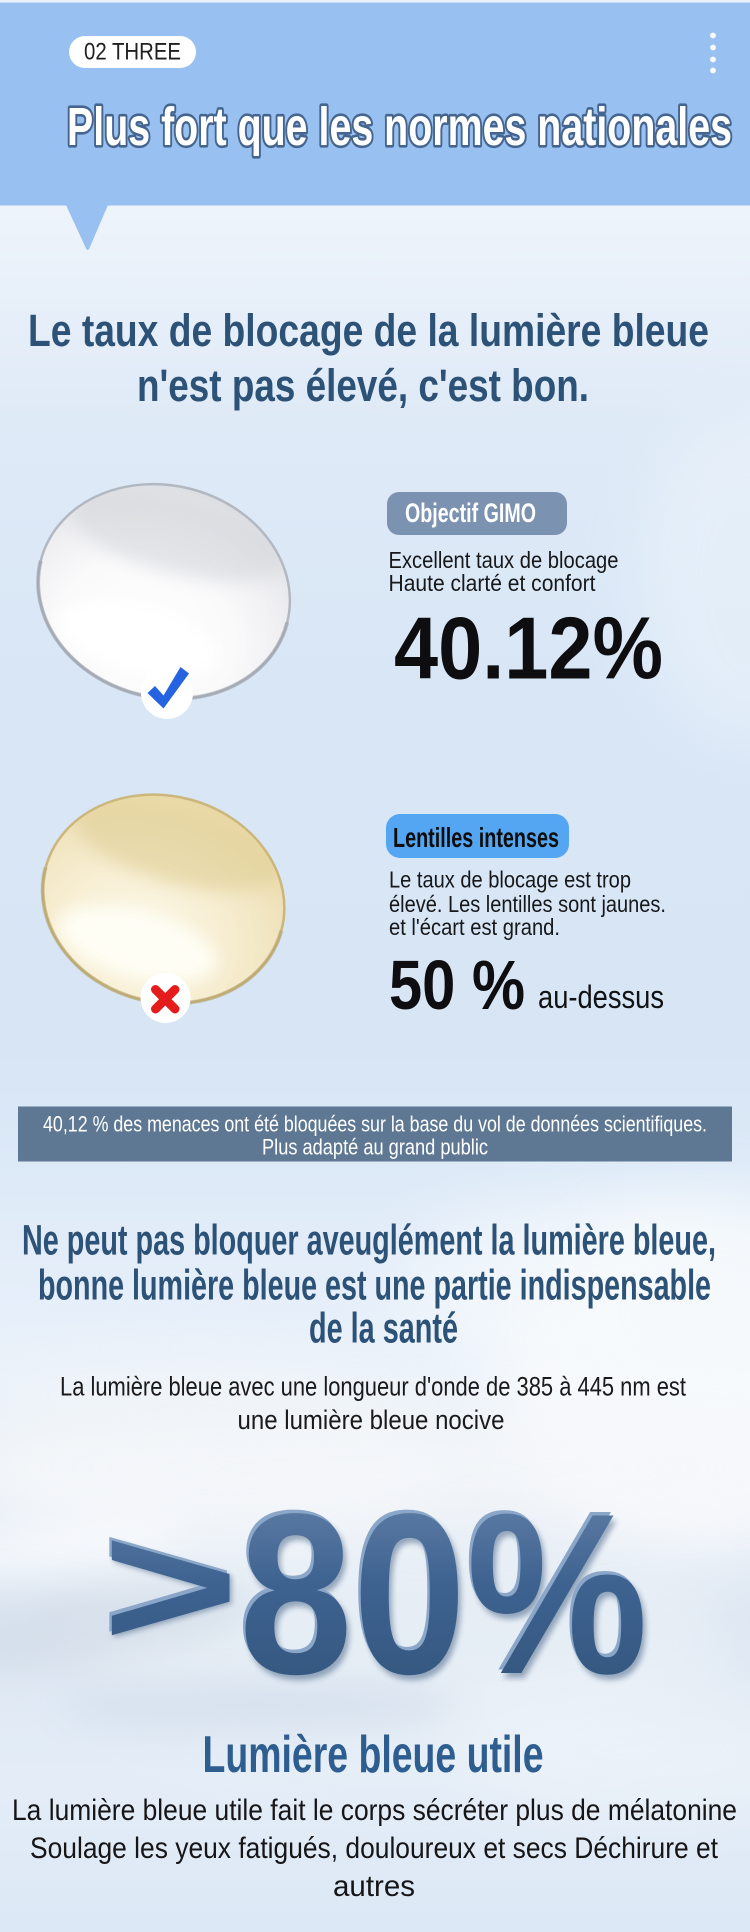  What do you see at coordinates (373, 1755) in the screenshot?
I see `svg-text: Lumière bleue utile` at bounding box center [373, 1755].